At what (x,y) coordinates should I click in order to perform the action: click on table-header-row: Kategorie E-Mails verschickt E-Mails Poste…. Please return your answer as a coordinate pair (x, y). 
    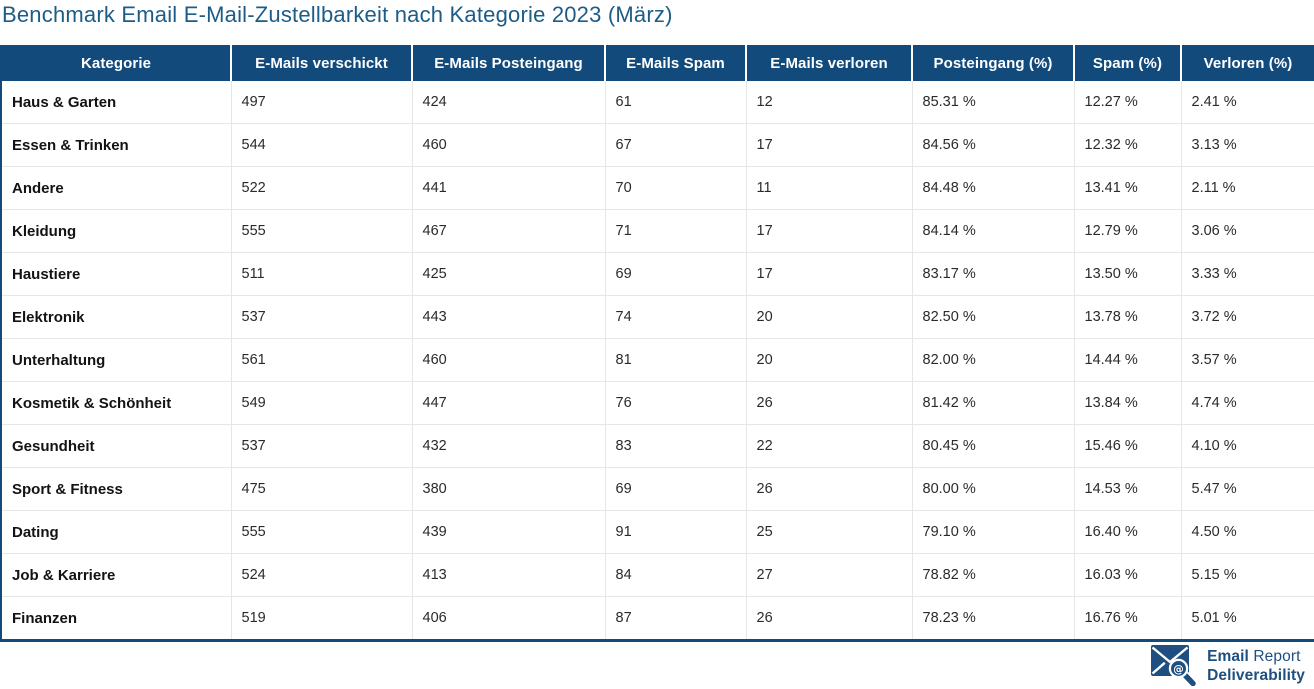
    Looking at the image, I should click on (657, 63).